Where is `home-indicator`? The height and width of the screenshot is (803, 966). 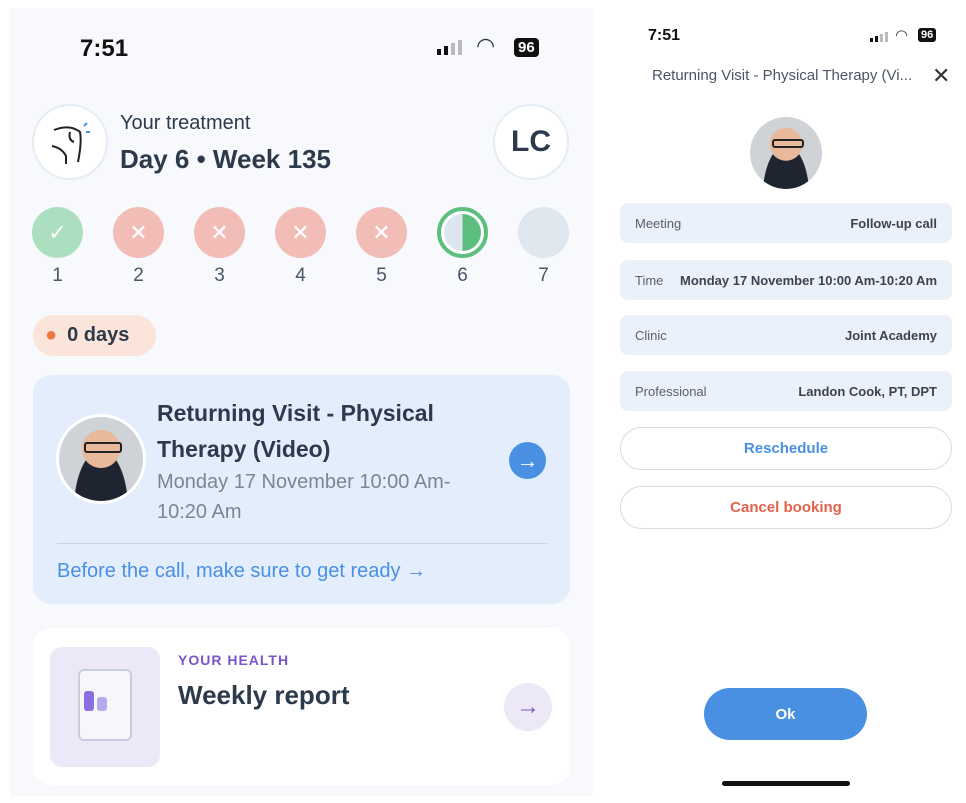 home-indicator is located at coordinates (786, 783).